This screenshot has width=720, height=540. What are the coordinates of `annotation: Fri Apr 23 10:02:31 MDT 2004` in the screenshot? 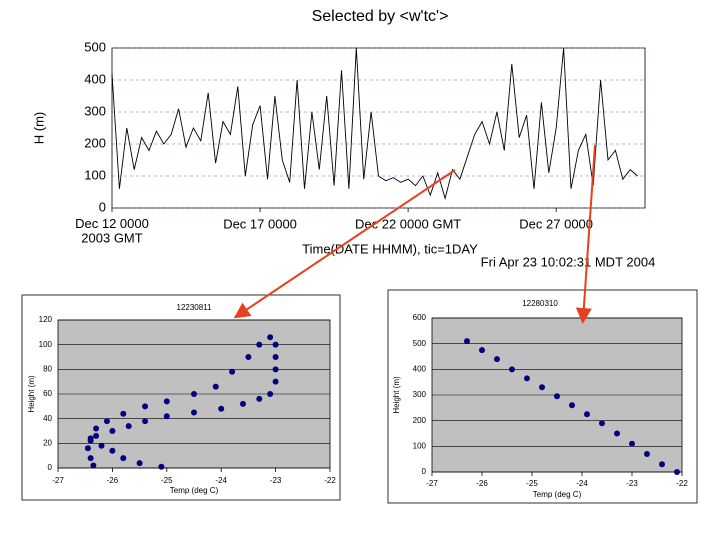 It's located at (568, 261).